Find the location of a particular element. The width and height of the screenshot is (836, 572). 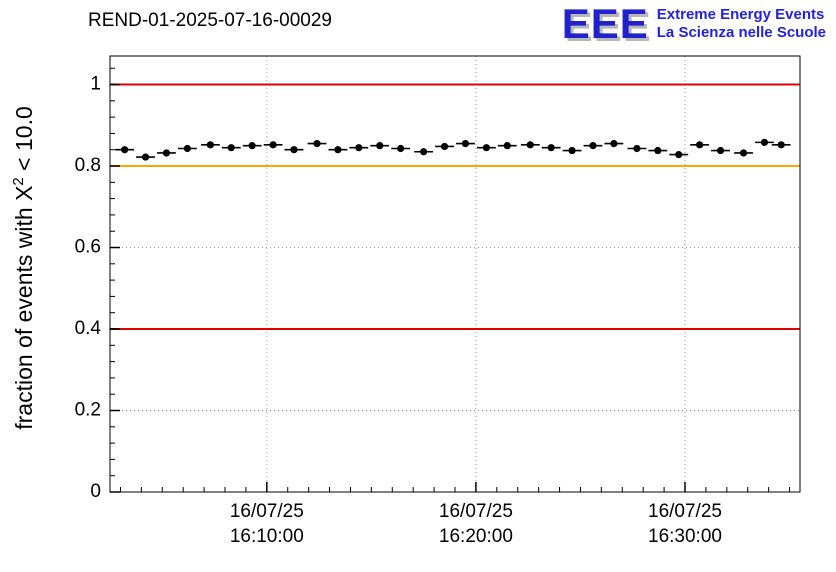

eee-logo-line2: La Scienza nelle Scuole is located at coordinates (741, 32).